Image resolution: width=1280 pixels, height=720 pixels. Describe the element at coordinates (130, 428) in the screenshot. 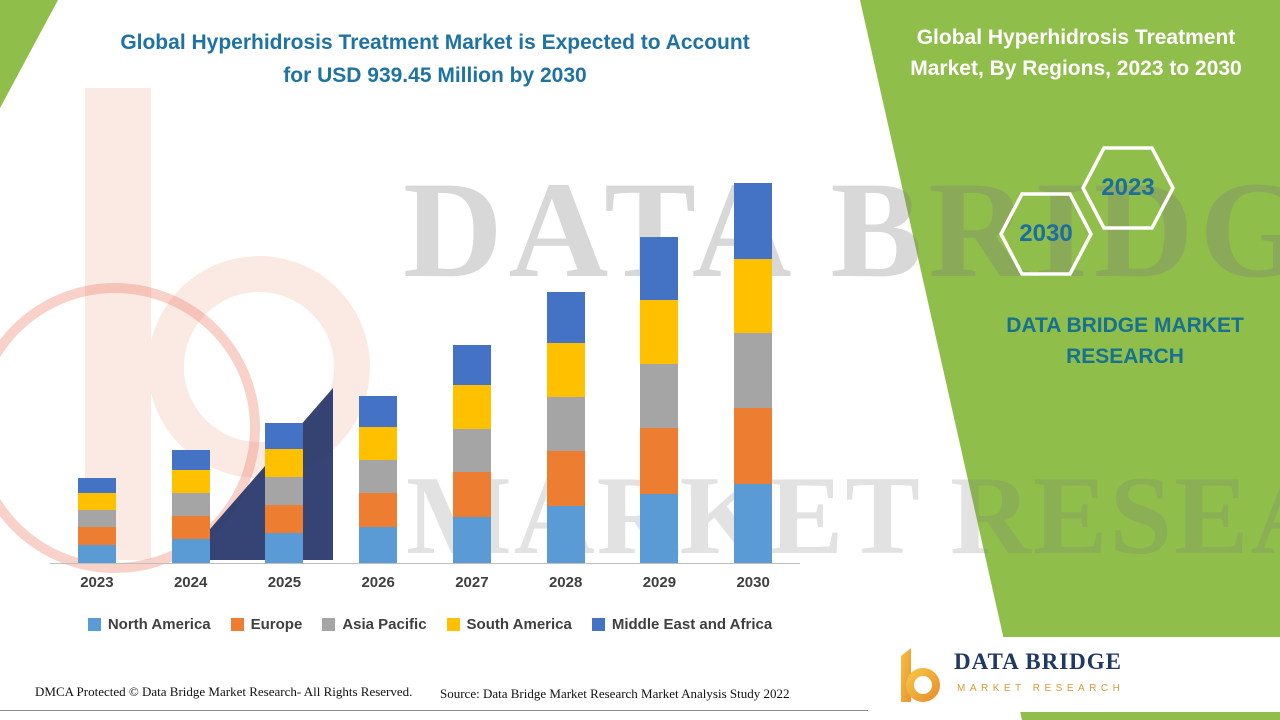

I see `watermark-logo-red-ring` at that location.